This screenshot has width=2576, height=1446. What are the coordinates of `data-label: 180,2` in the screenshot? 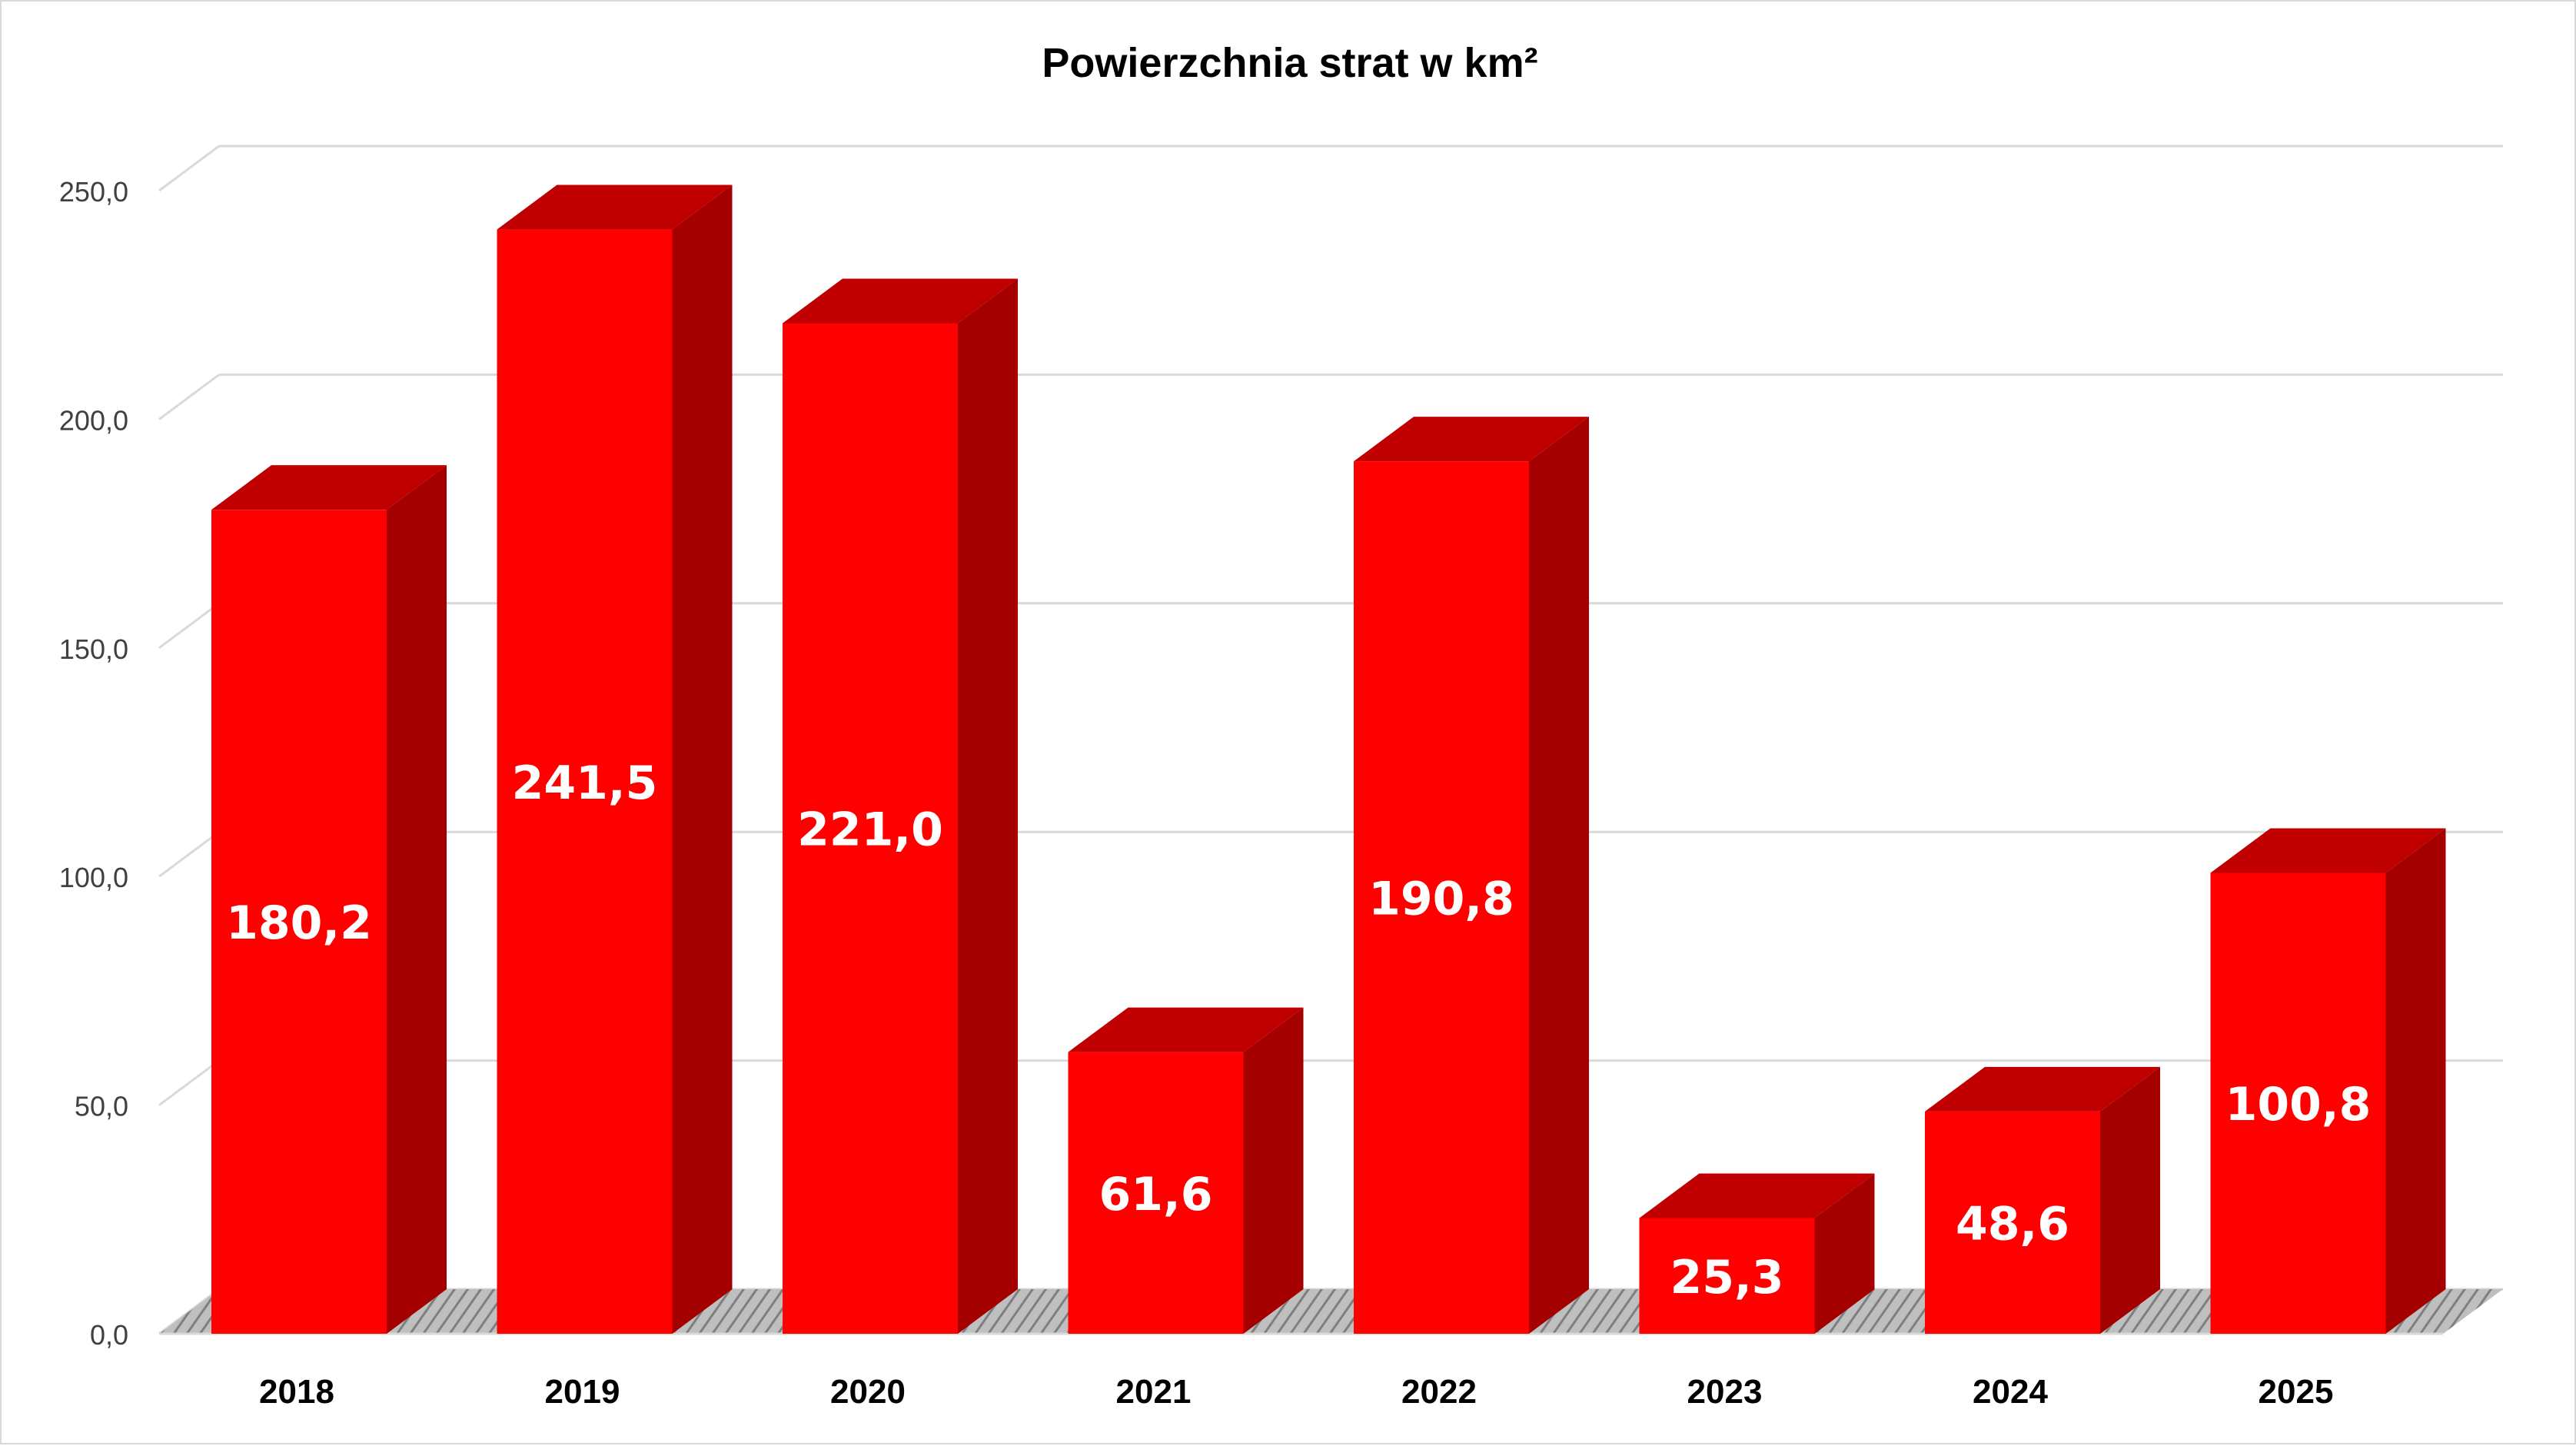 It's located at (299, 923).